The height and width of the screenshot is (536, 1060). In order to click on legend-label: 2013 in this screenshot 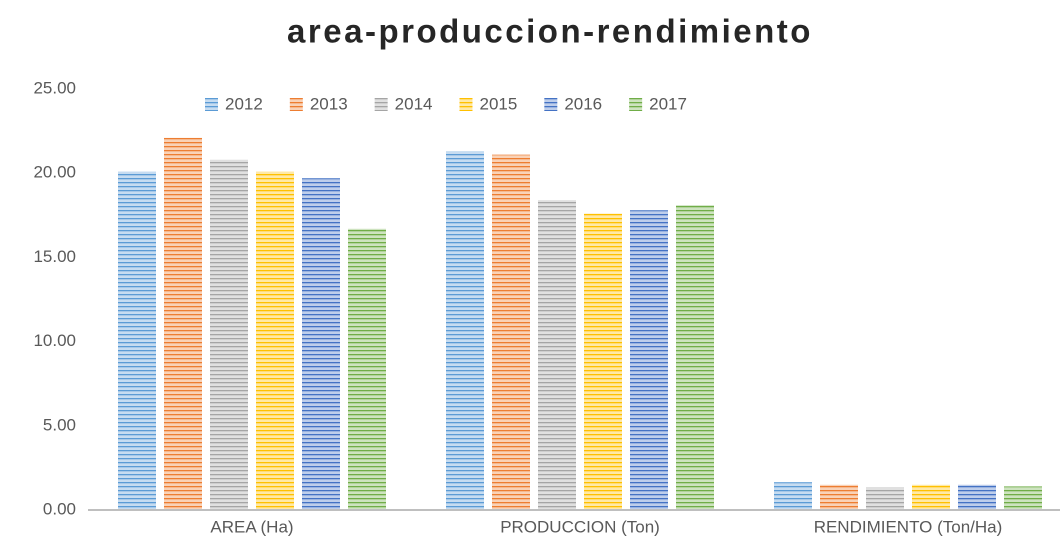, I will do `click(329, 103)`.